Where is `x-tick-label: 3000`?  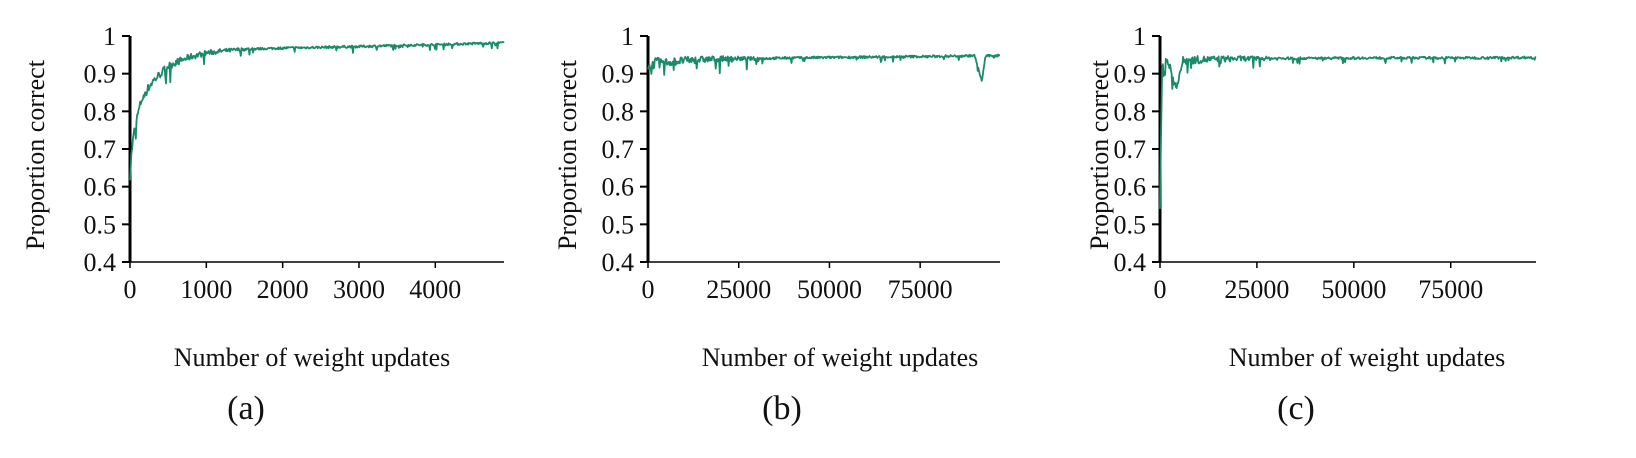
x-tick-label: 3000 is located at coordinates (359, 289).